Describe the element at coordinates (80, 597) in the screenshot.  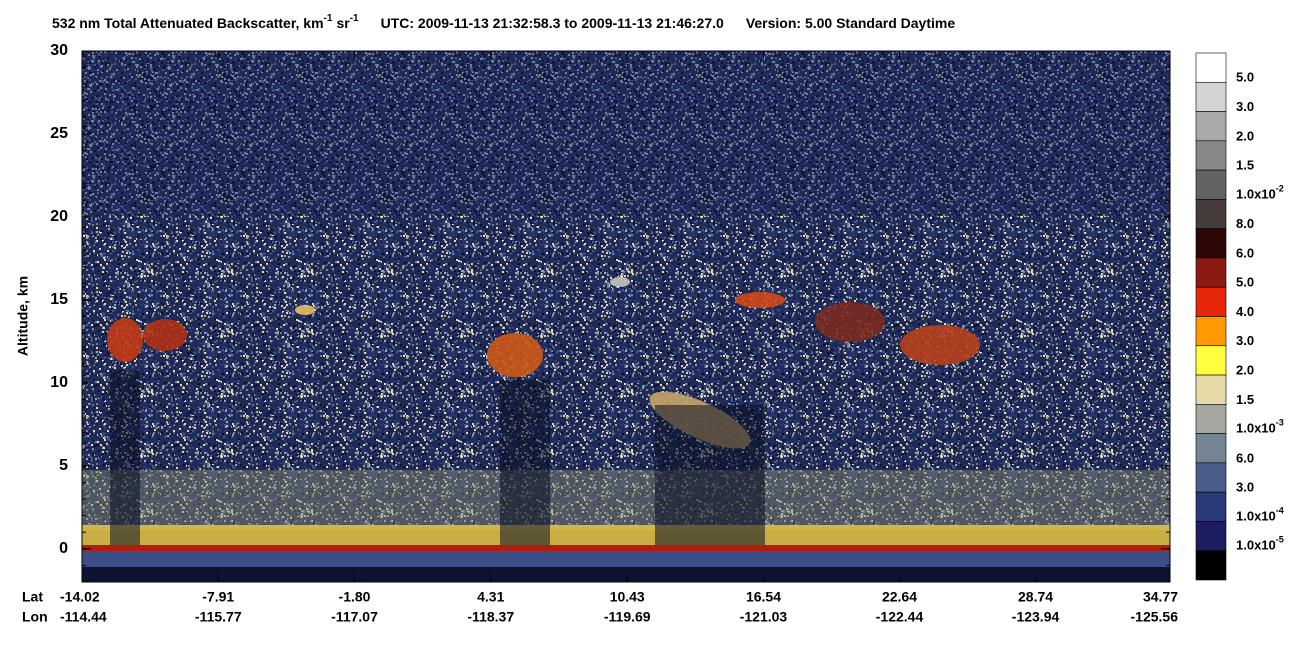
I see `x-tick-label: -14.02` at that location.